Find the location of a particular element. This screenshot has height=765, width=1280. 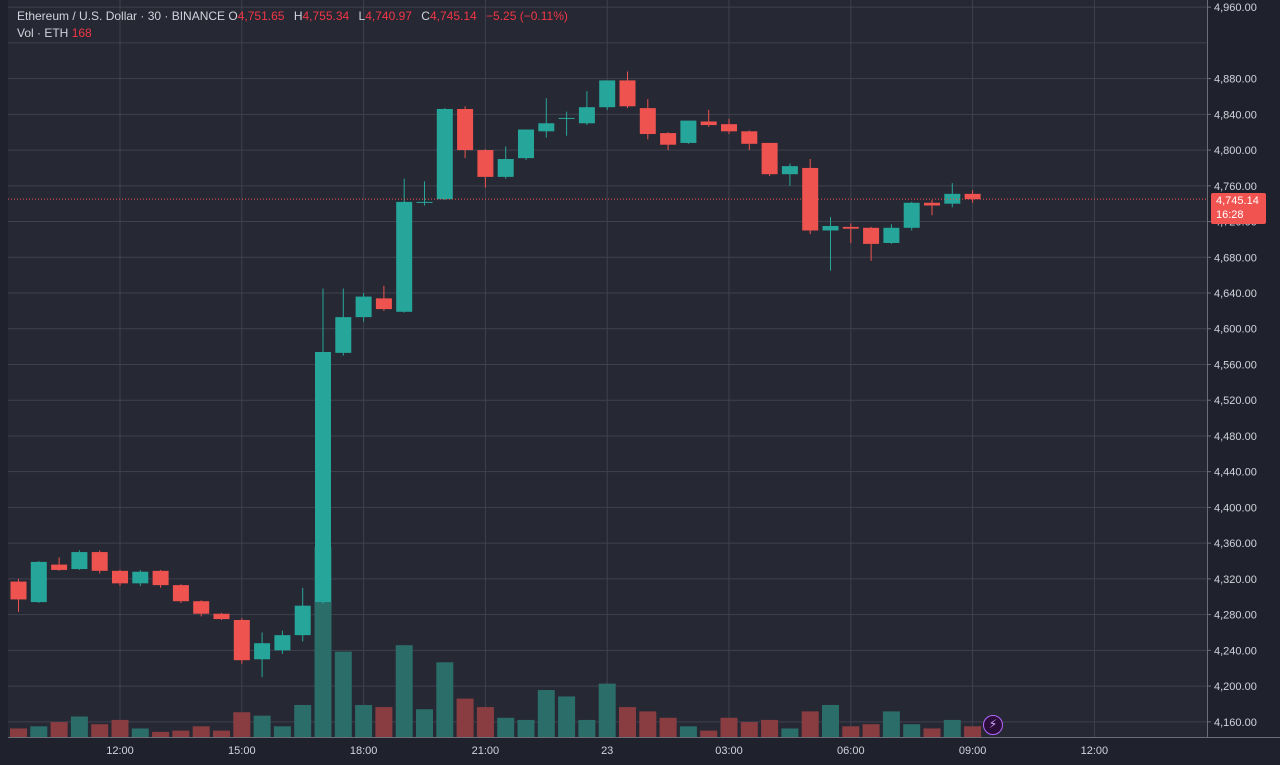

y-tick-label: 4,960.00 is located at coordinates (1235, 8).